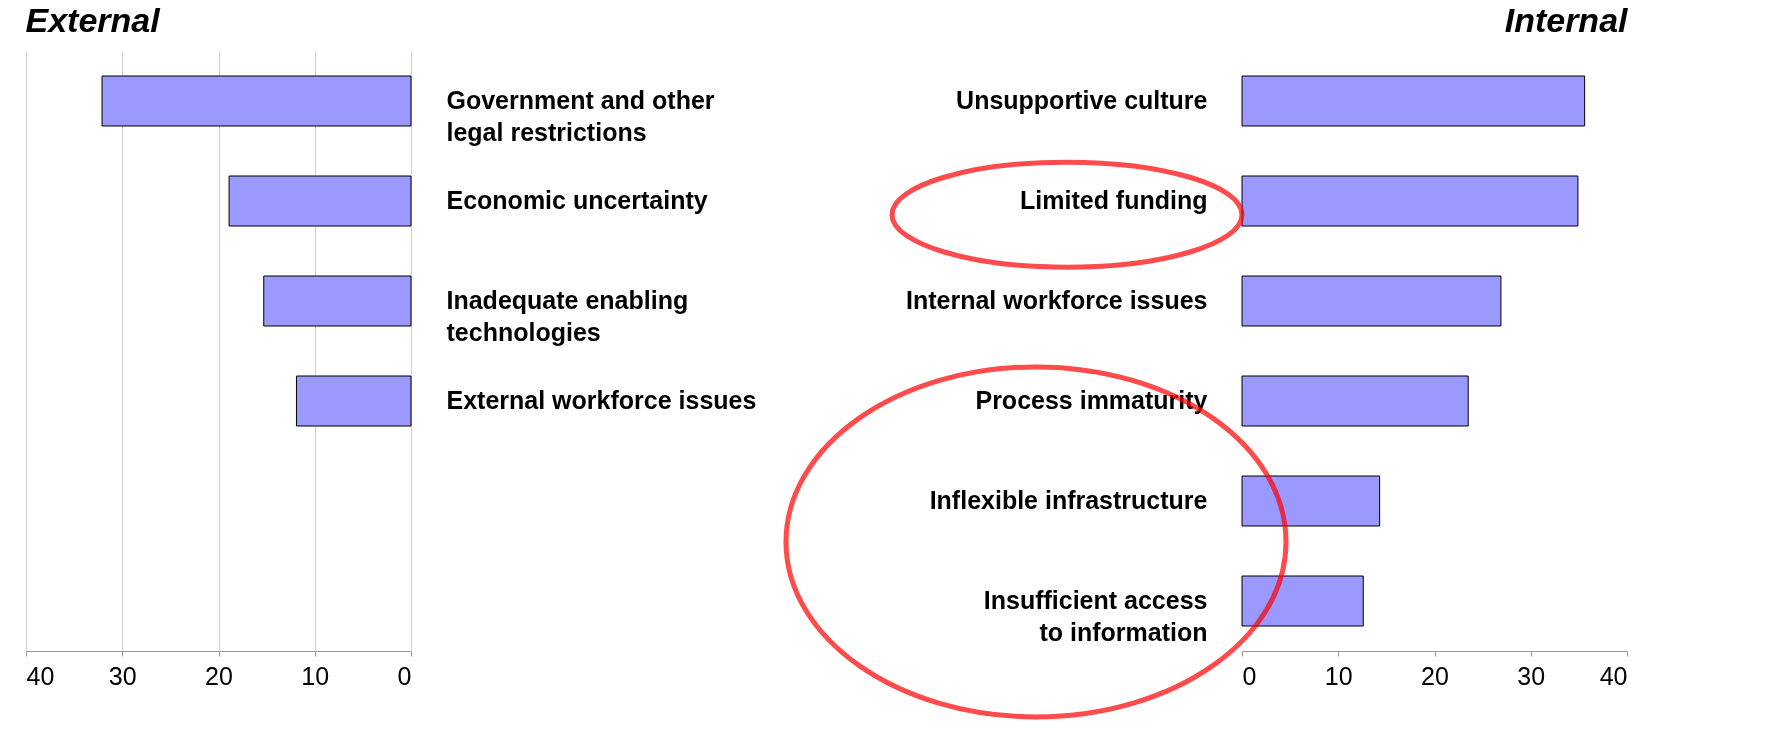 The height and width of the screenshot is (731, 1772). Describe the element at coordinates (1056, 300) in the screenshot. I see `y-tick-label: Internal workforce issues` at that location.